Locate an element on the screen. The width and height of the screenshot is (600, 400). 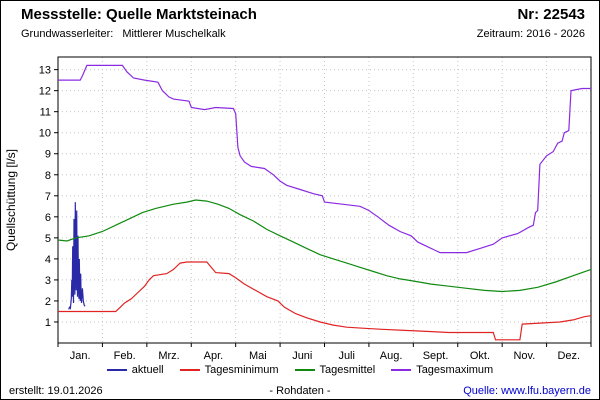
y-tick-label: 7 is located at coordinates (48, 197).